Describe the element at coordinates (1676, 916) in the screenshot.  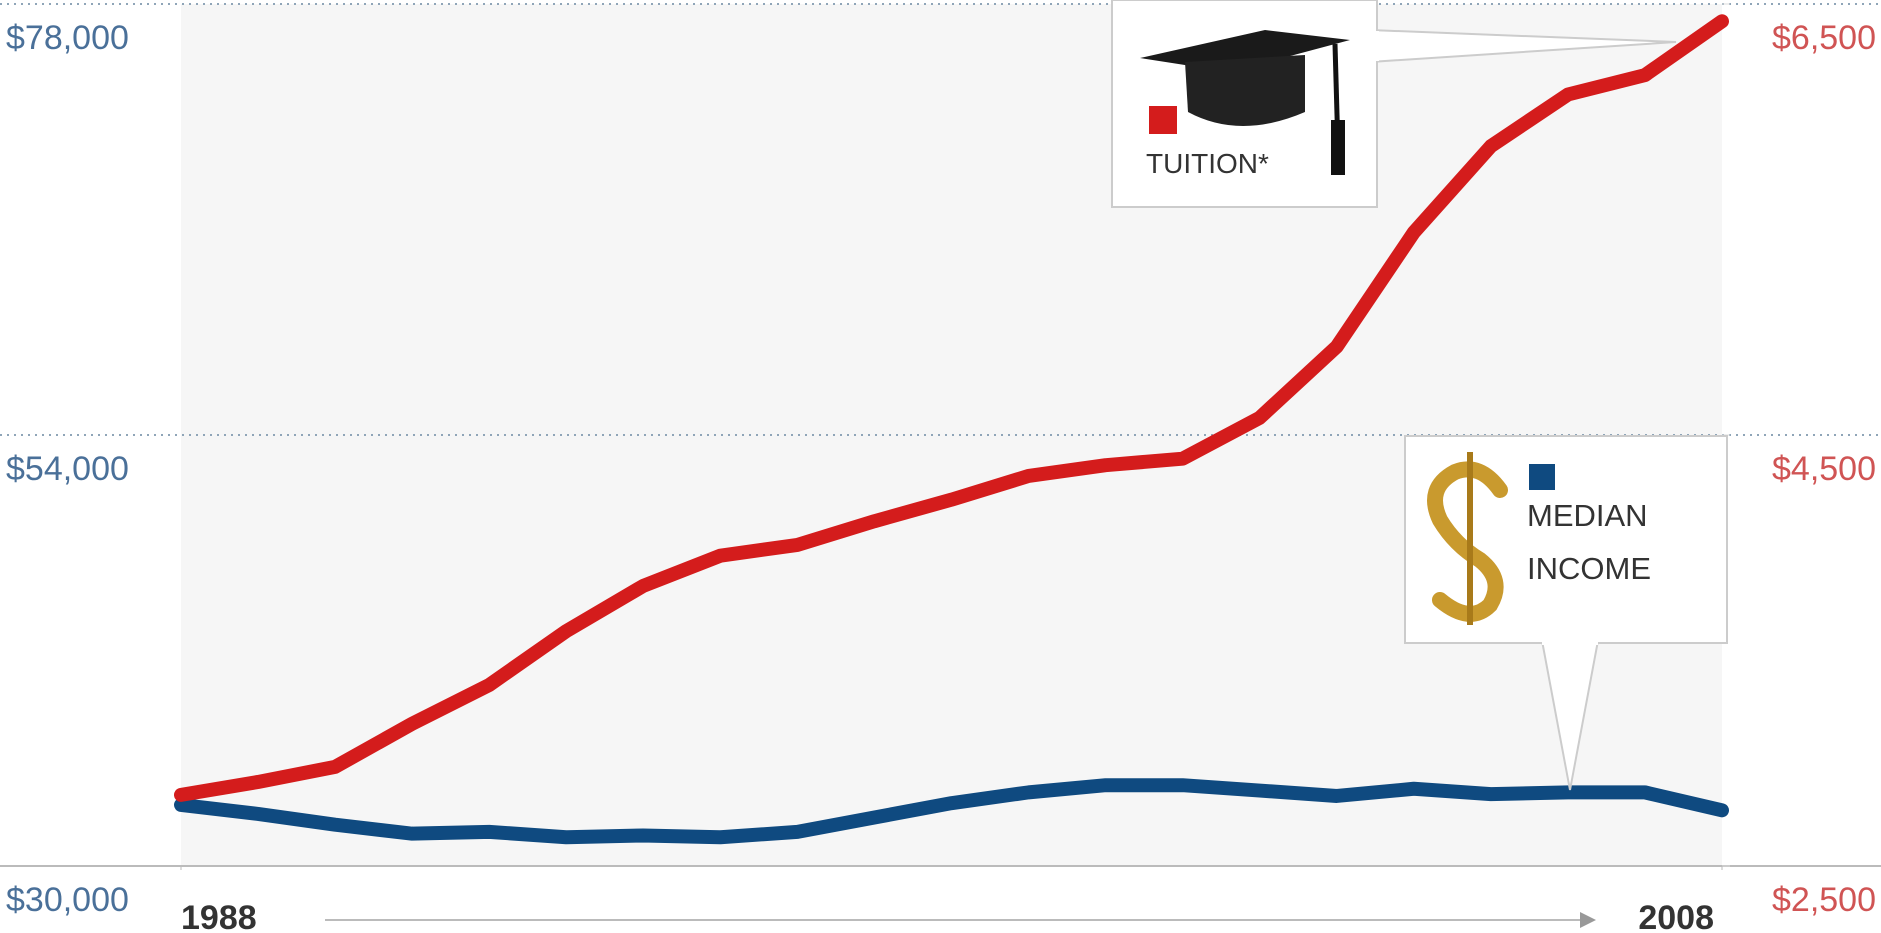
I see `x-tick-label: 2008` at that location.